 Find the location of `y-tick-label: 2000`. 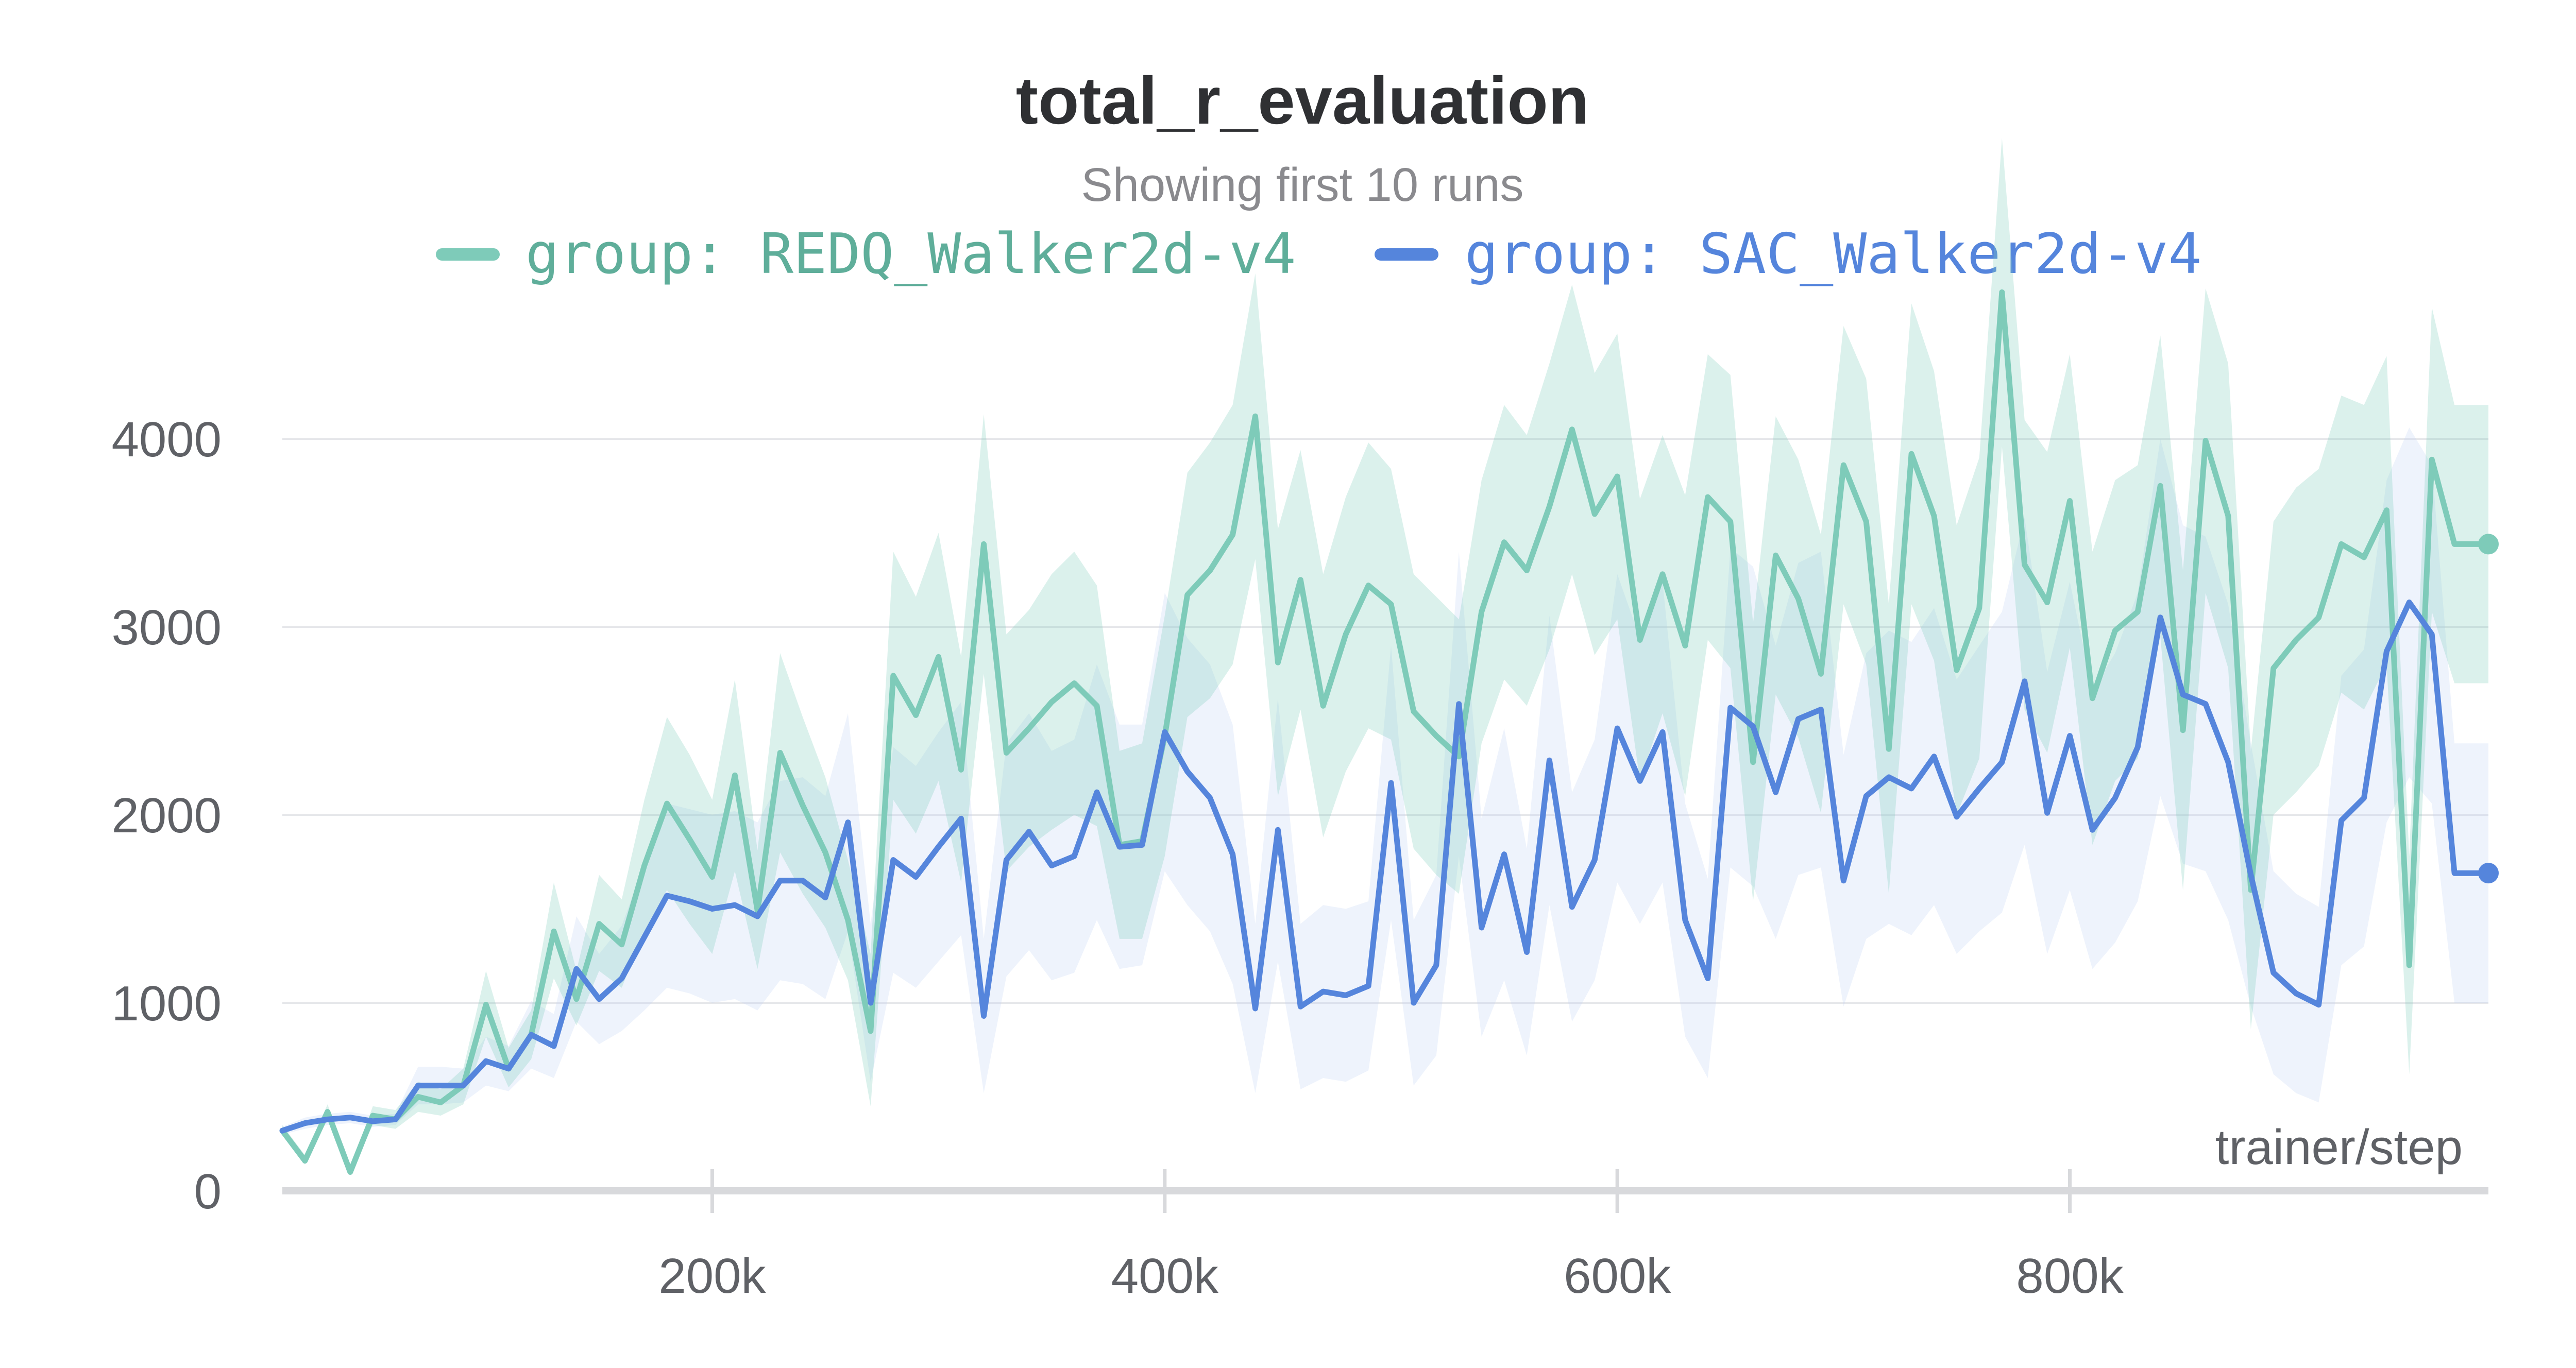

y-tick-label: 2000 is located at coordinates (167, 815).